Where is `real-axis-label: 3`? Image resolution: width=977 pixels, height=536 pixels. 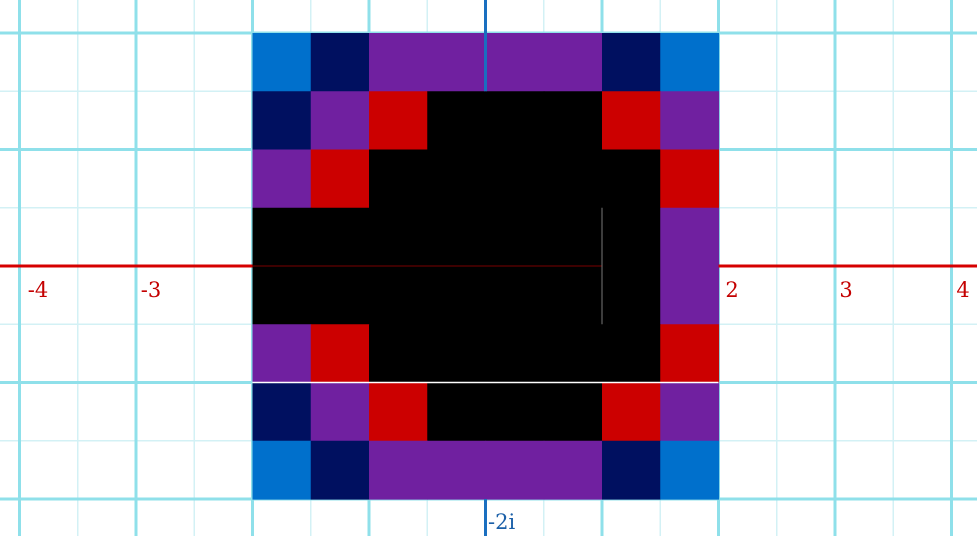 real-axis-label: 3 is located at coordinates (845, 290).